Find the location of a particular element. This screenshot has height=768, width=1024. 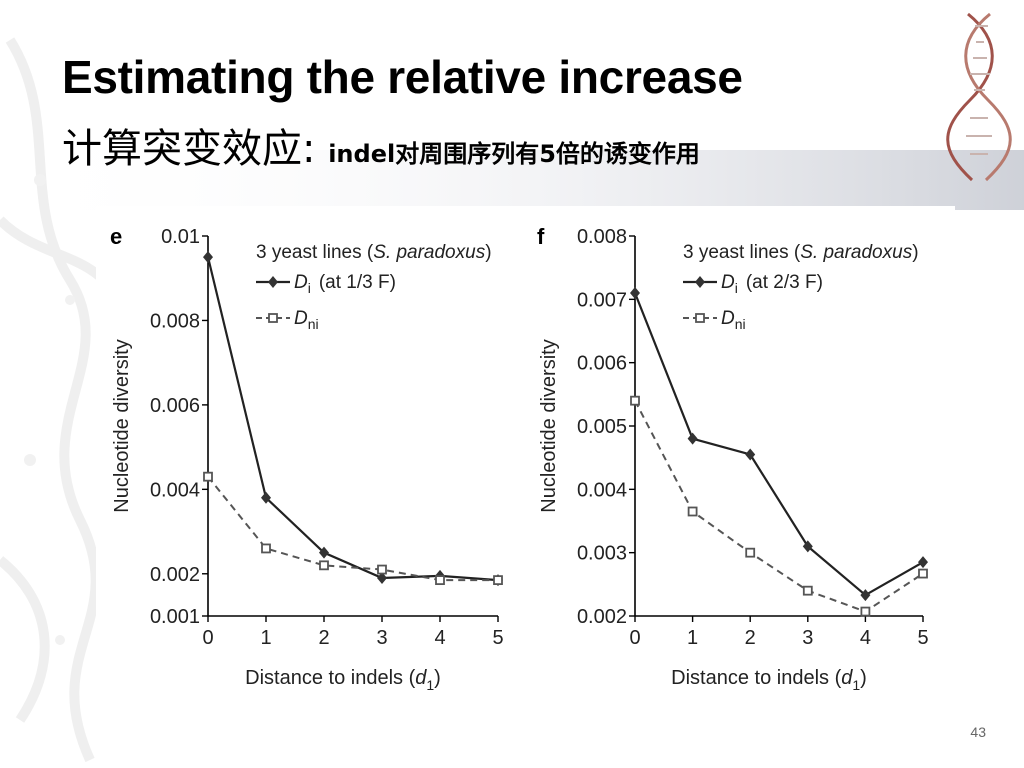

slide-title: Estimating the relative increase is located at coordinates (402, 77).